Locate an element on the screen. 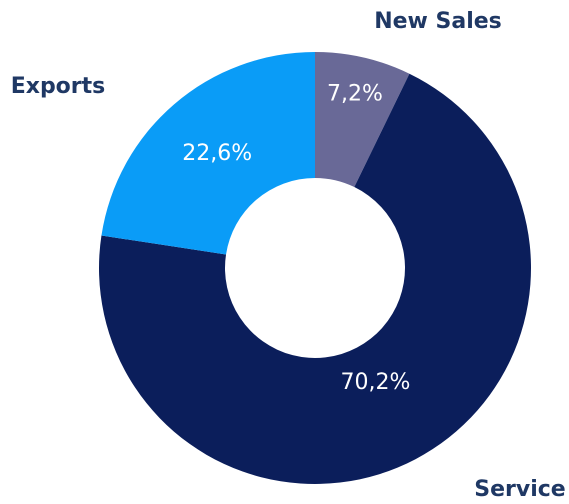 This screenshot has width=569, height=504. category-label: Exports is located at coordinates (58, 86).